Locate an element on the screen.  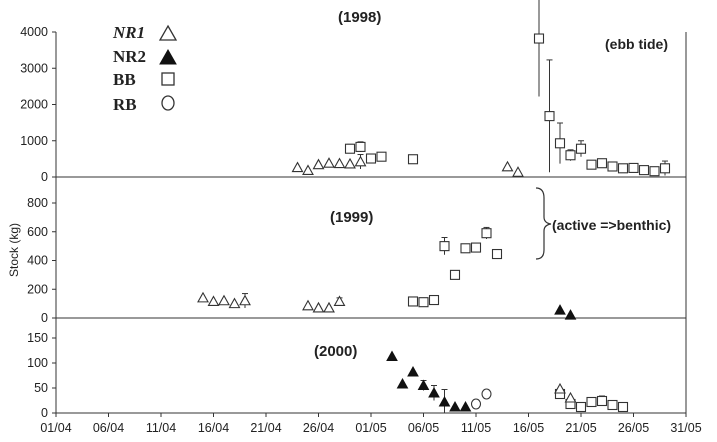
x-tick-label: 21/04 is located at coordinates (265, 428).